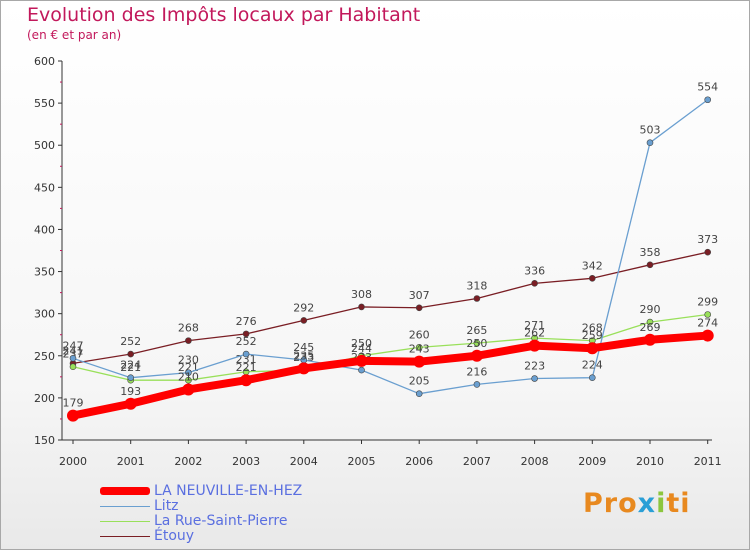 This screenshot has height=550, width=750. Describe the element at coordinates (125, 506) in the screenshot. I see `legend-swatch-litz` at that location.